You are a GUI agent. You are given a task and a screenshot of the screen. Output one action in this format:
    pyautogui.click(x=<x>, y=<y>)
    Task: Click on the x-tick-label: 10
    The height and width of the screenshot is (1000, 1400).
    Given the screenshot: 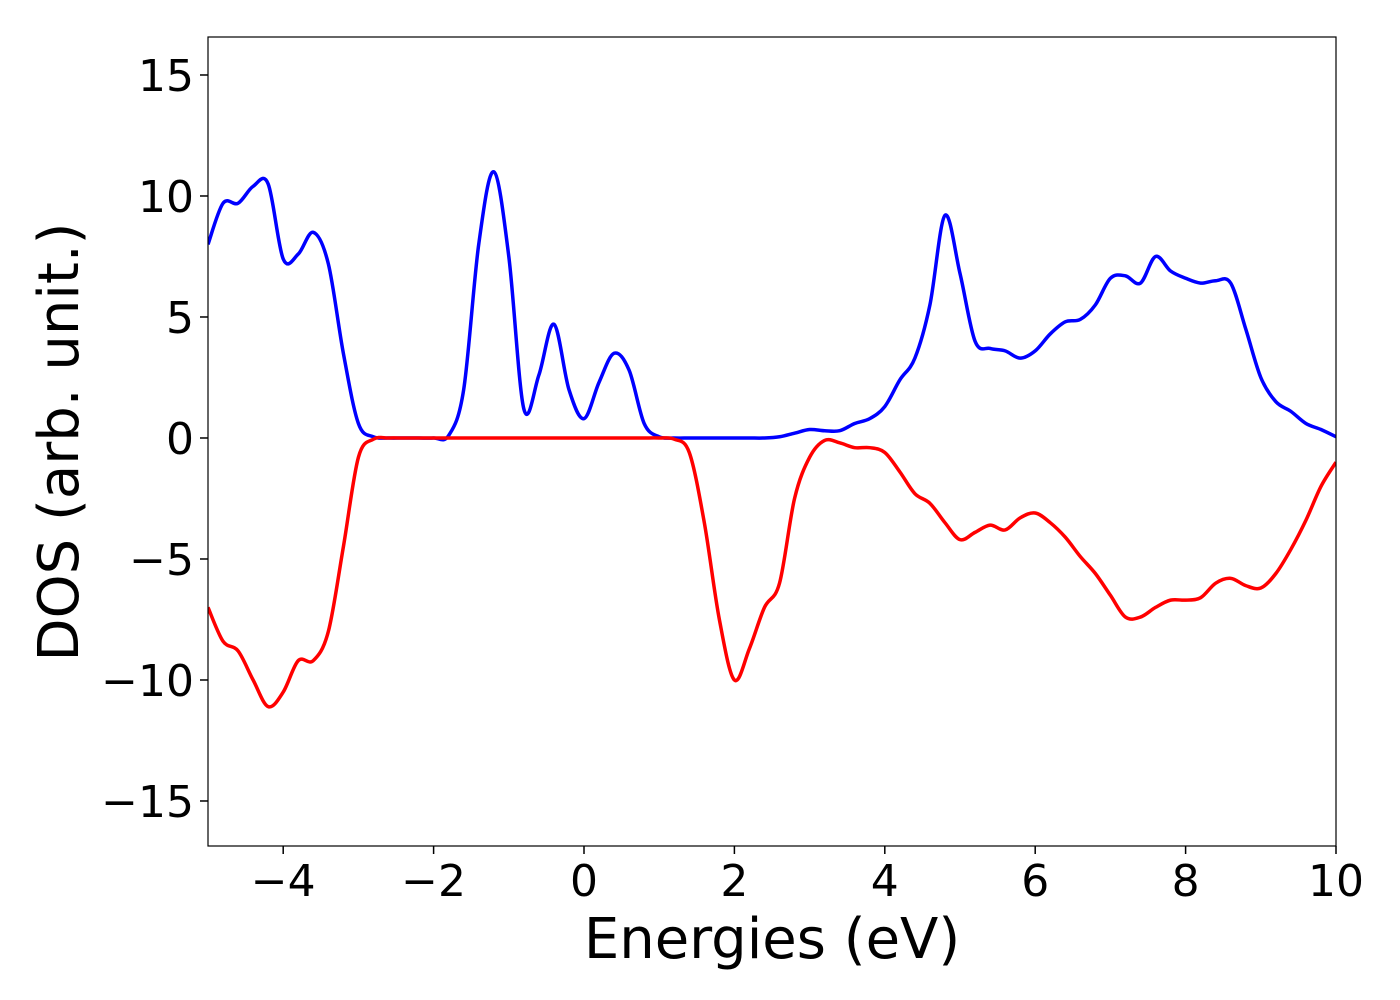 What is the action you would take?
    pyautogui.click(x=1336, y=881)
    